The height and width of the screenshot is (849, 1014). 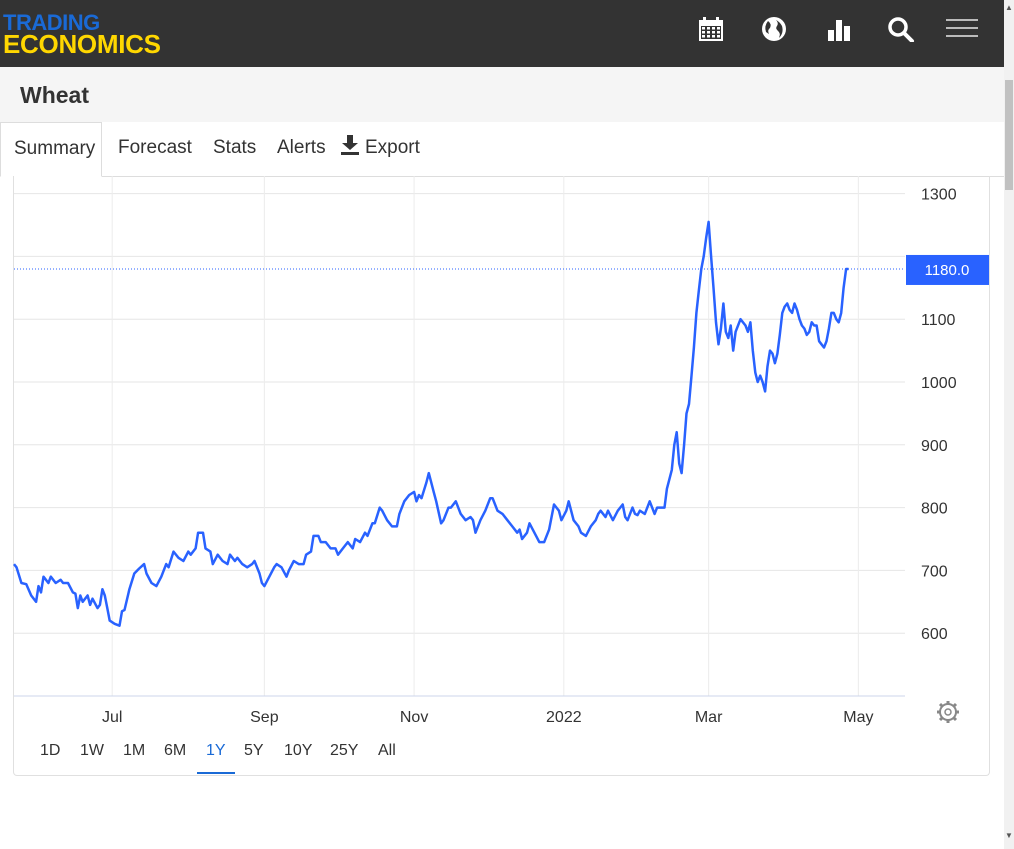 What do you see at coordinates (134, 750) in the screenshot?
I see `range-1m-button: 1M` at bounding box center [134, 750].